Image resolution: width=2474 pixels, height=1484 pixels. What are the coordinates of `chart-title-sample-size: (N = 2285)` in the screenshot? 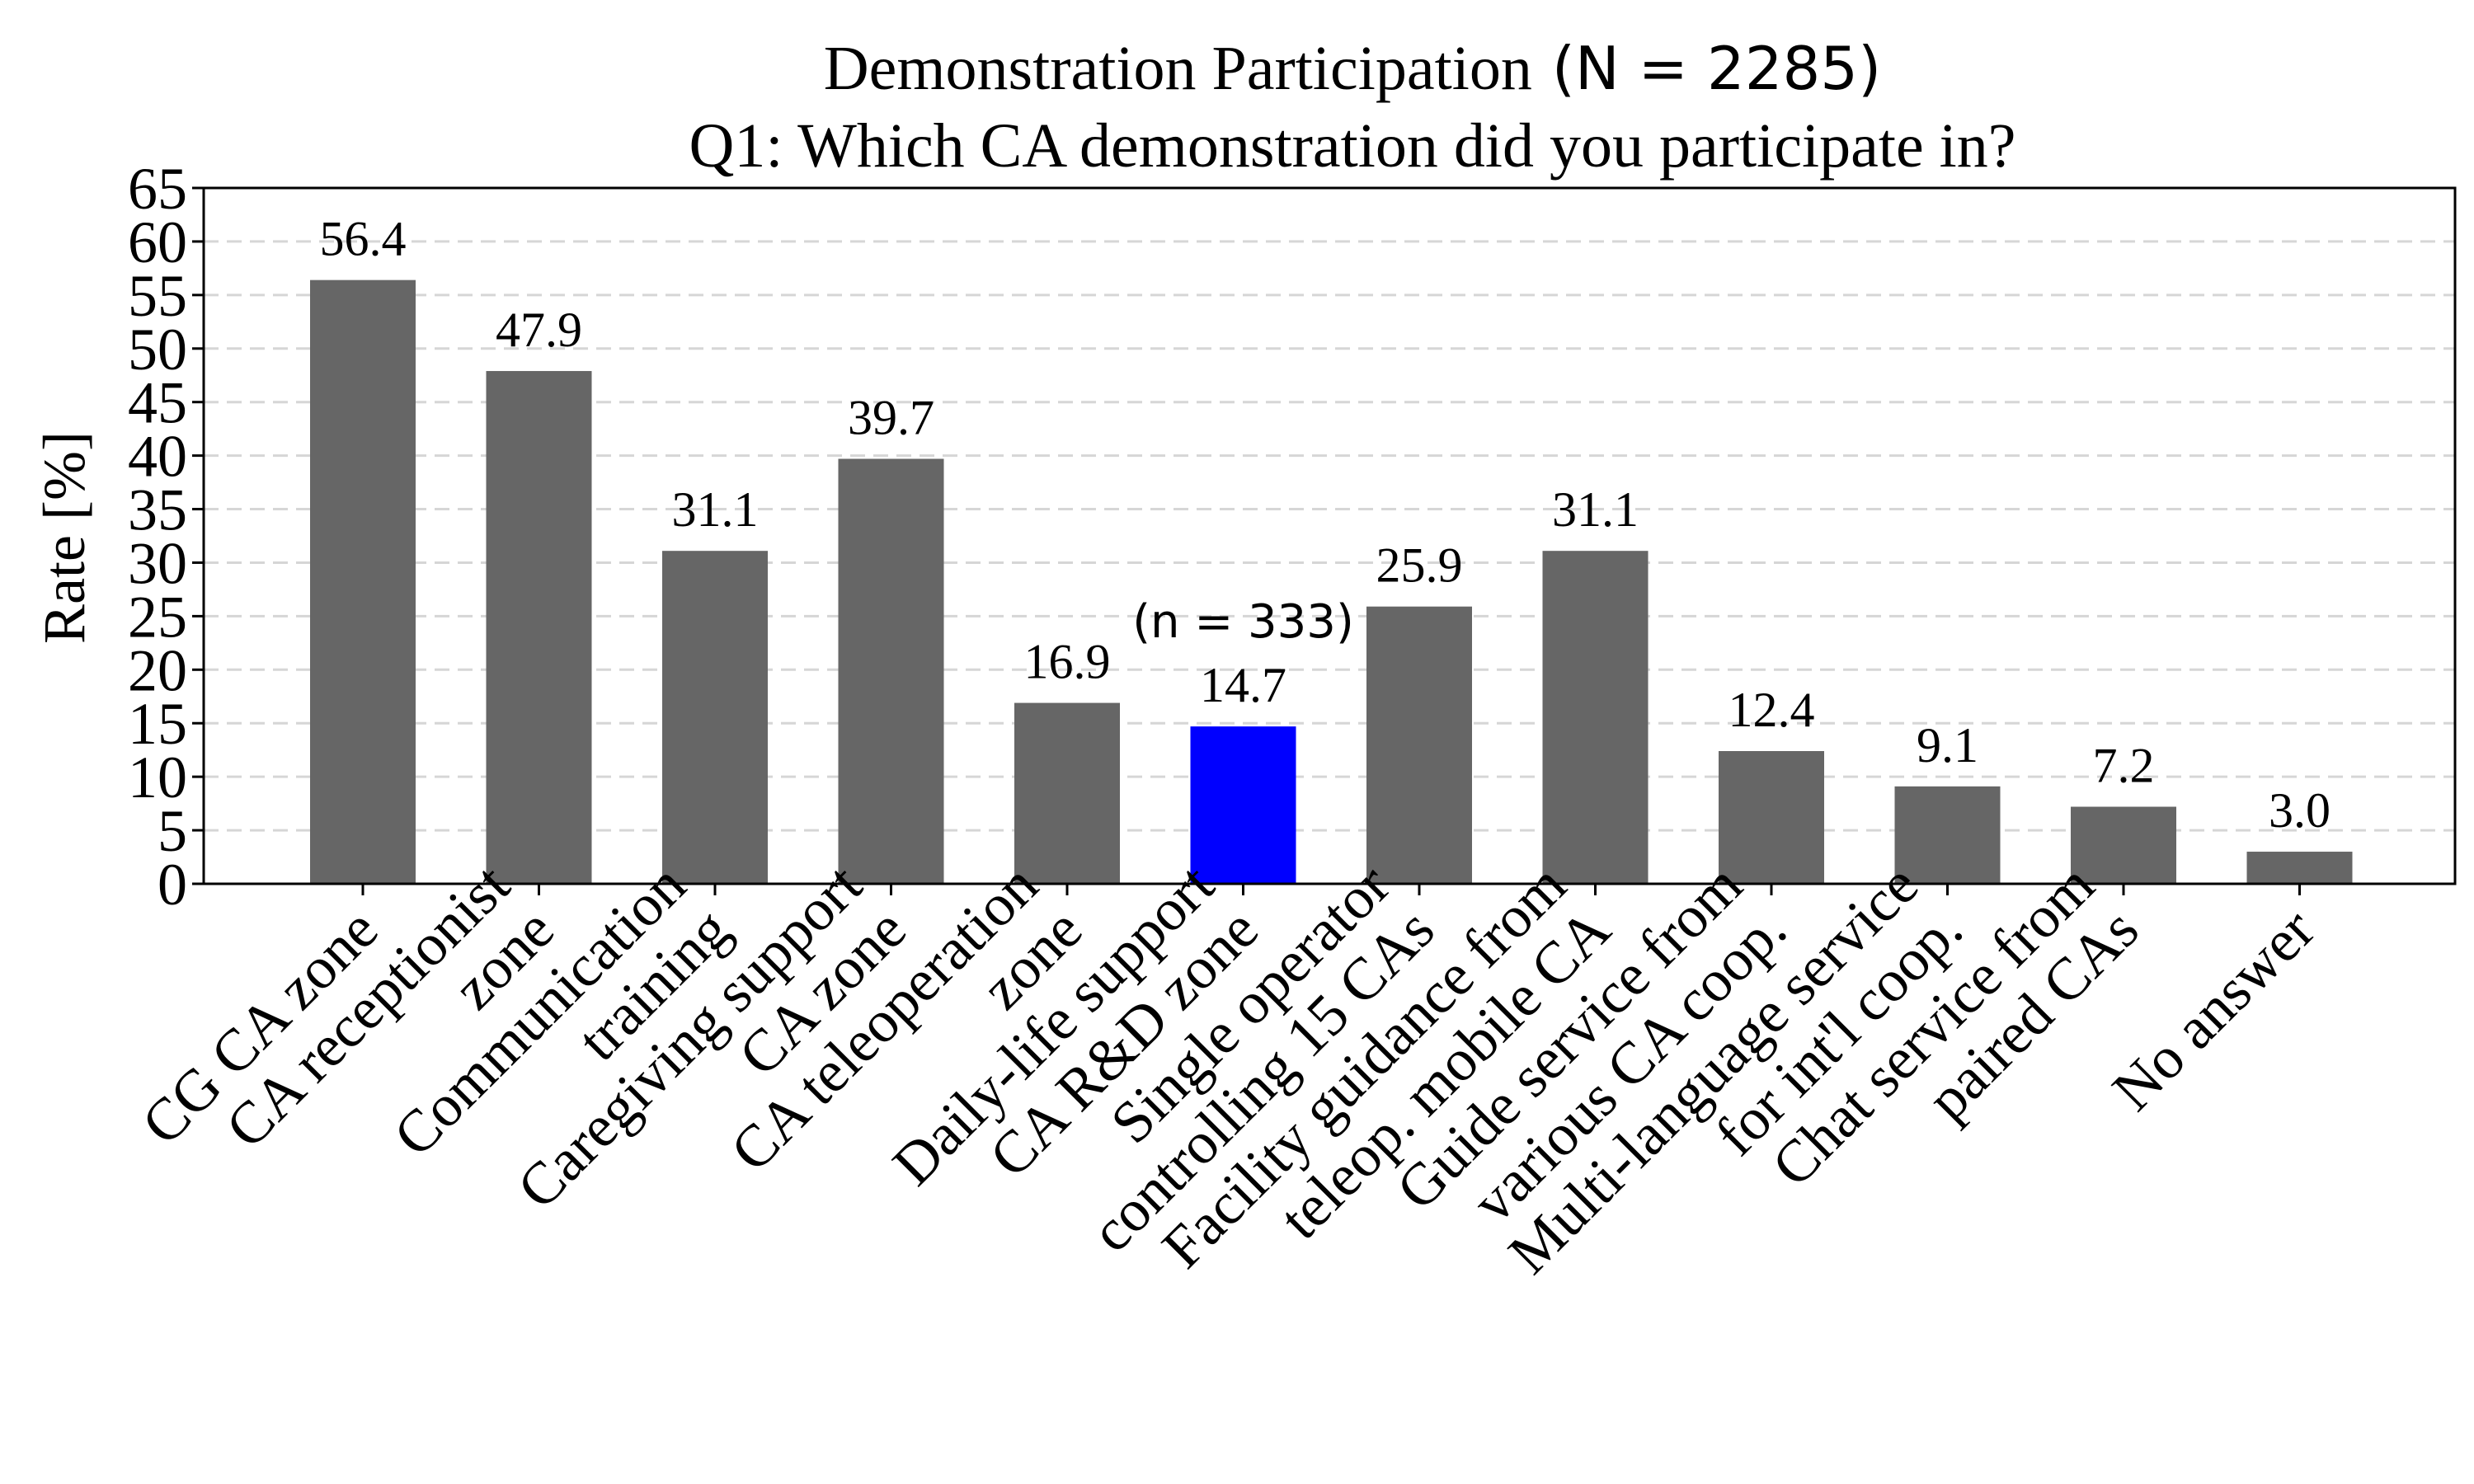 It's located at (1716, 68).